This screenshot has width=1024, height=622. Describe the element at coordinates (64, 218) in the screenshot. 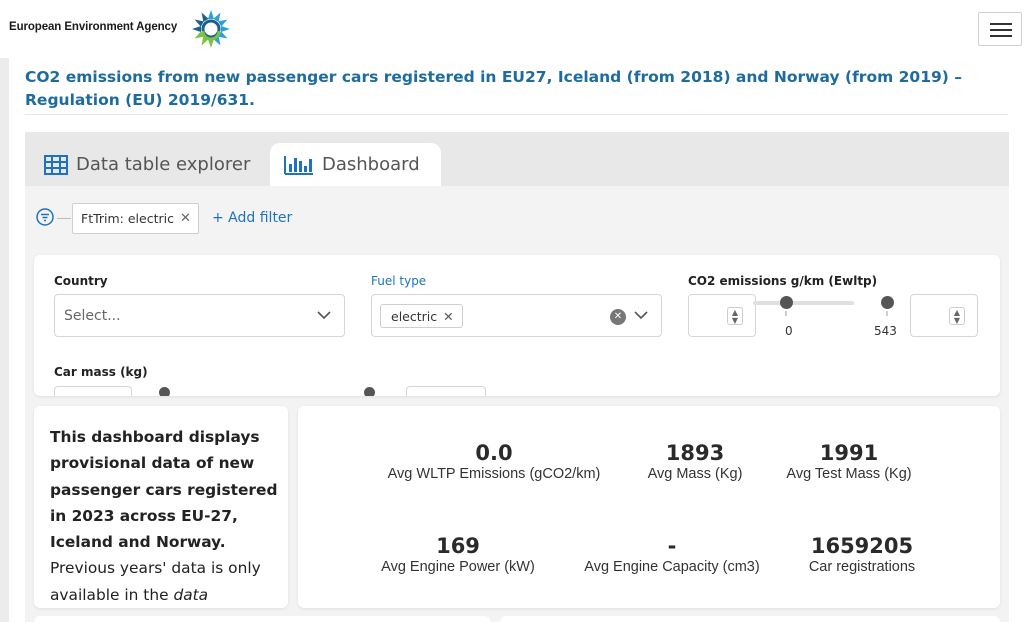

I see `filter-connector` at that location.